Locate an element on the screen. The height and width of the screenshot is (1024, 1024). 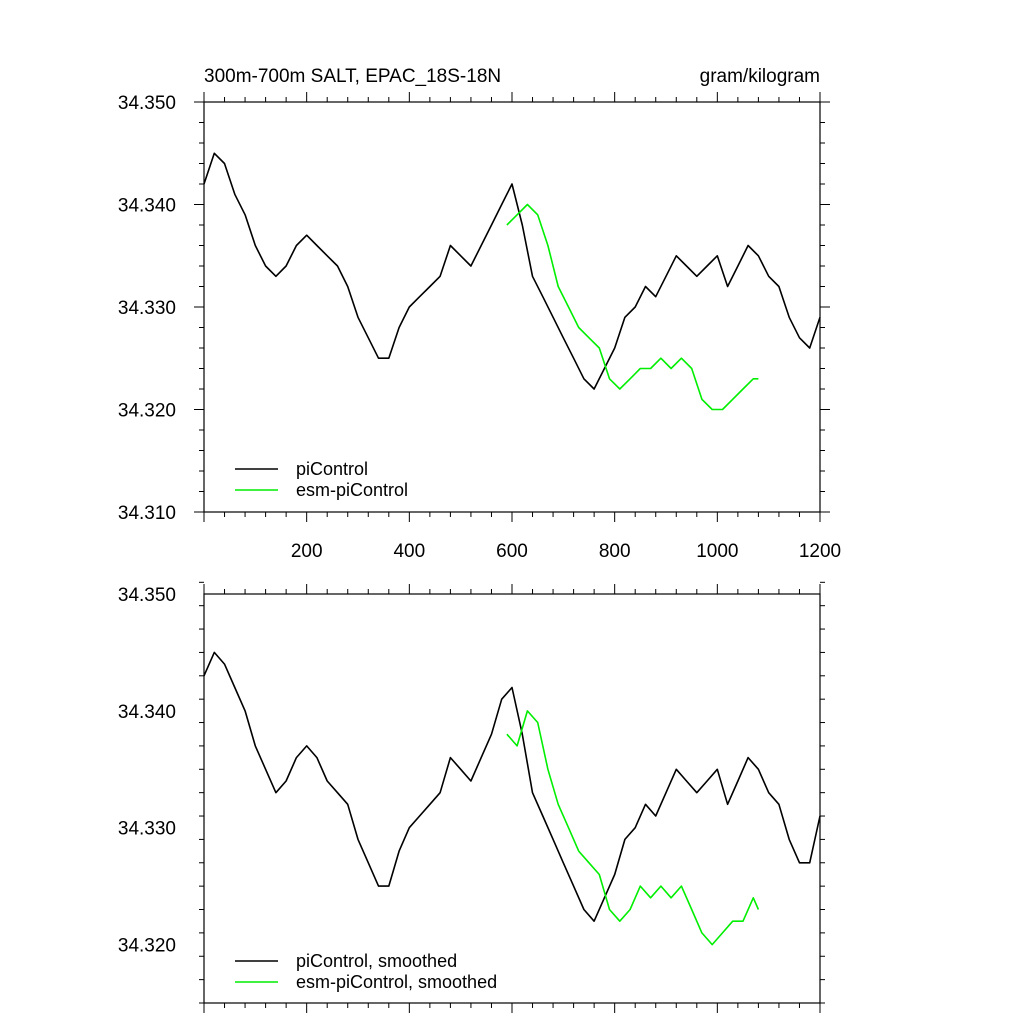
x-tick-label: 1200 is located at coordinates (820, 551).